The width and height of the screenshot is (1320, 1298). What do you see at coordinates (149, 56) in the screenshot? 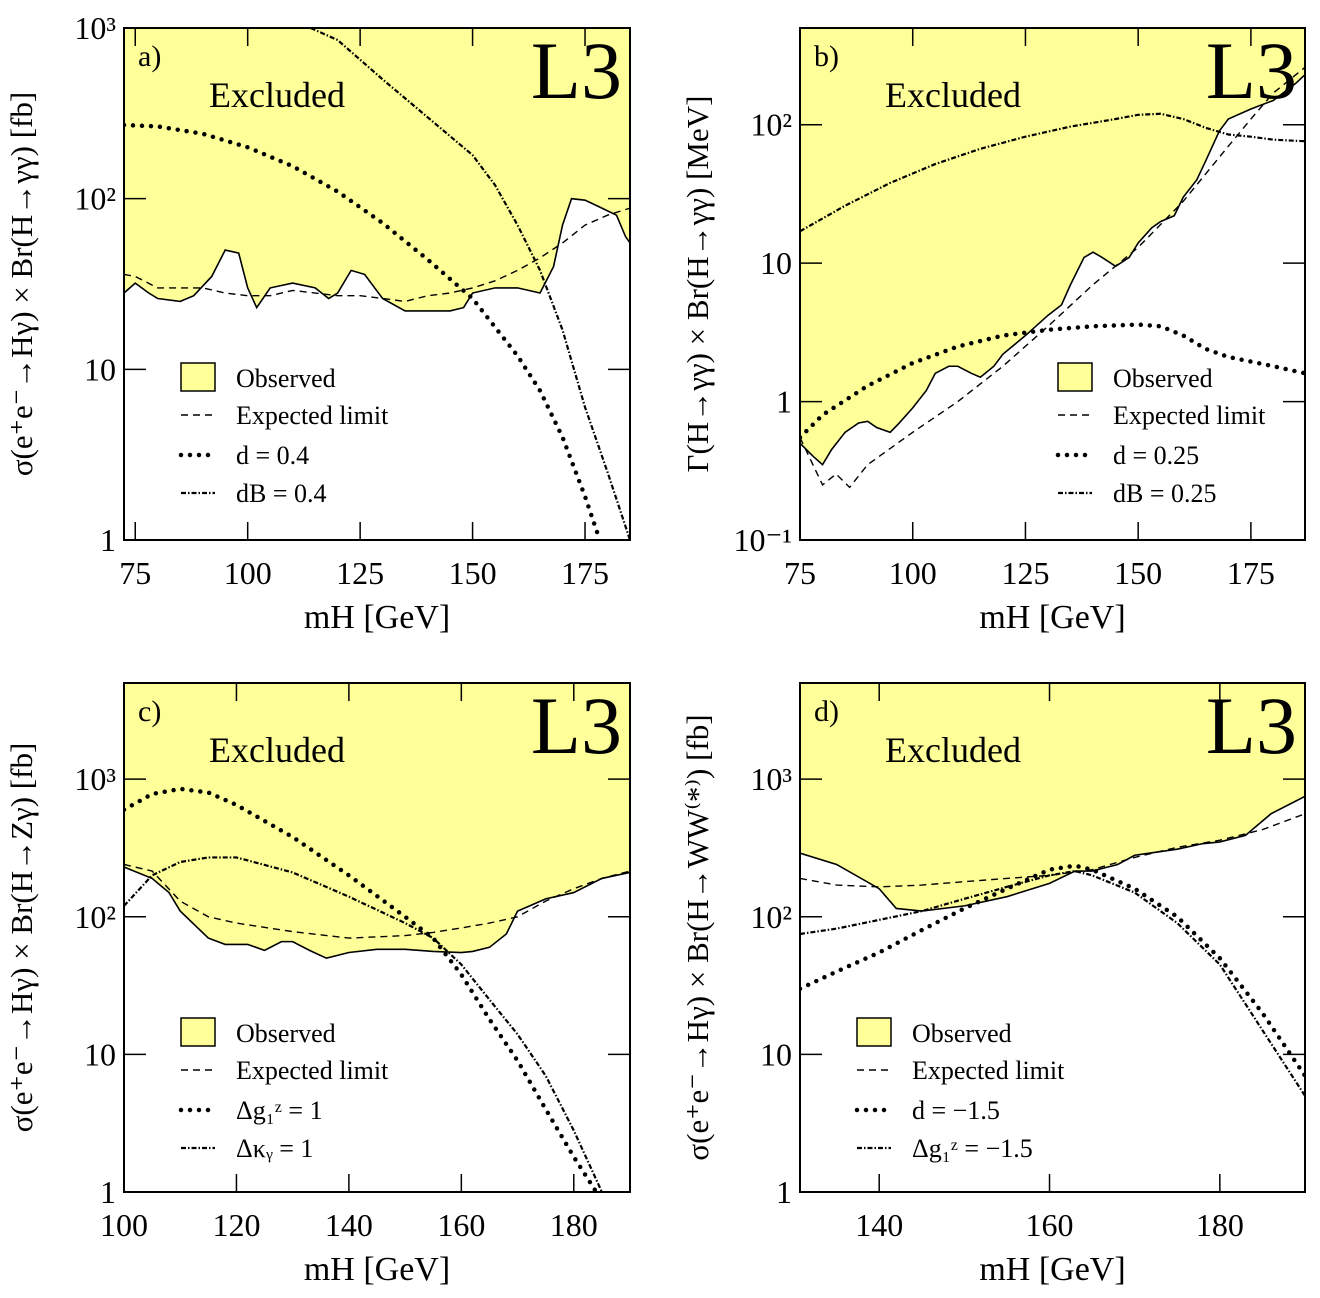
I see `panel-label: a)` at bounding box center [149, 56].